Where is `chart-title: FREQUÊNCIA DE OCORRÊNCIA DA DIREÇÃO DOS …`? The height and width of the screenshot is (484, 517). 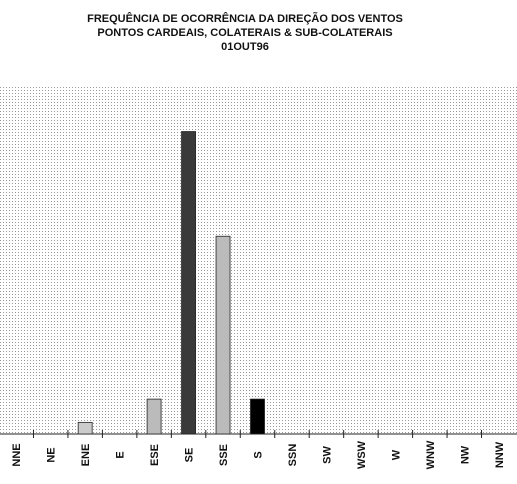 chart-title: FREQUÊNCIA DE OCORRÊNCIA DA DIREÇÃO DOS … is located at coordinates (245, 18).